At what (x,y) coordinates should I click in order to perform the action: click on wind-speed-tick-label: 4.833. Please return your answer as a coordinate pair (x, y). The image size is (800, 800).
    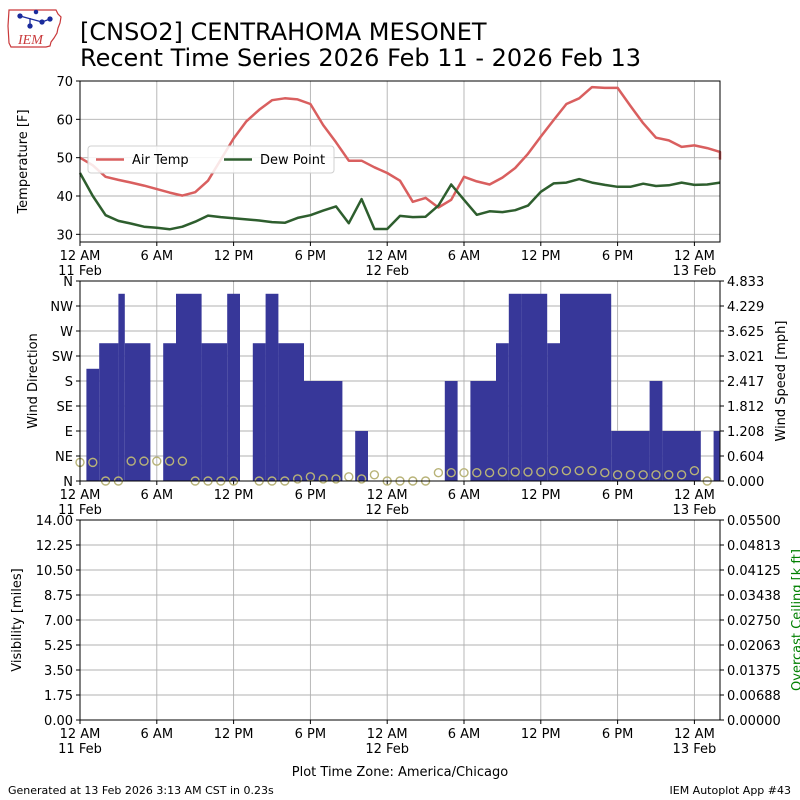
    Looking at the image, I should click on (745, 282).